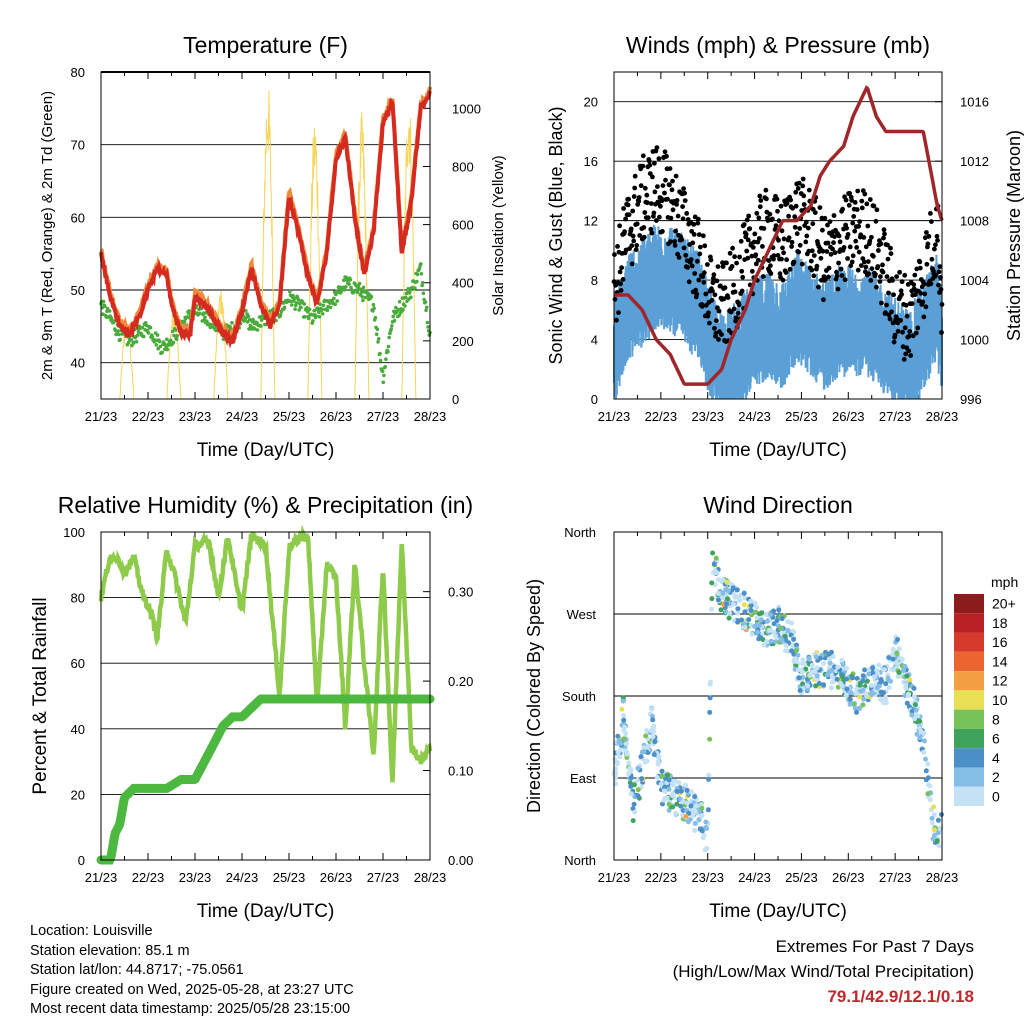 The height and width of the screenshot is (1024, 1024). Describe the element at coordinates (579, 696) in the screenshot. I see `y-tick-label: South` at that location.